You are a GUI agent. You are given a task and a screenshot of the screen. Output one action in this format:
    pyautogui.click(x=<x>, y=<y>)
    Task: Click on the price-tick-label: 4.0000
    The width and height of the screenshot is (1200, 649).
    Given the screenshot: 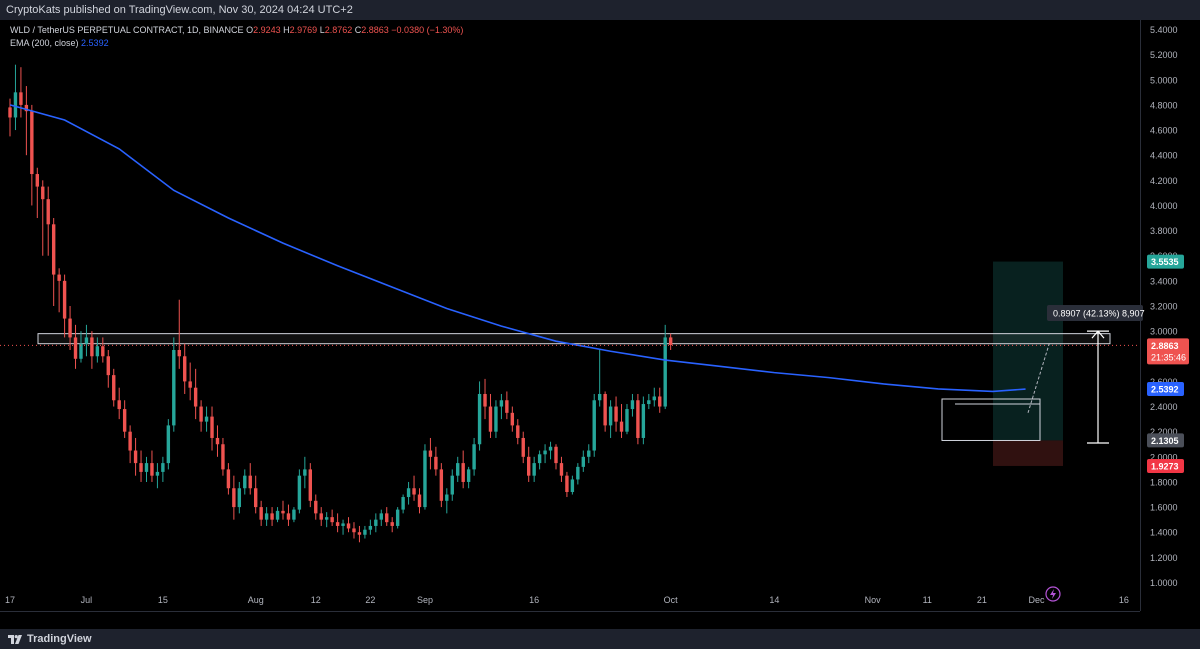 What is the action you would take?
    pyautogui.click(x=1164, y=206)
    